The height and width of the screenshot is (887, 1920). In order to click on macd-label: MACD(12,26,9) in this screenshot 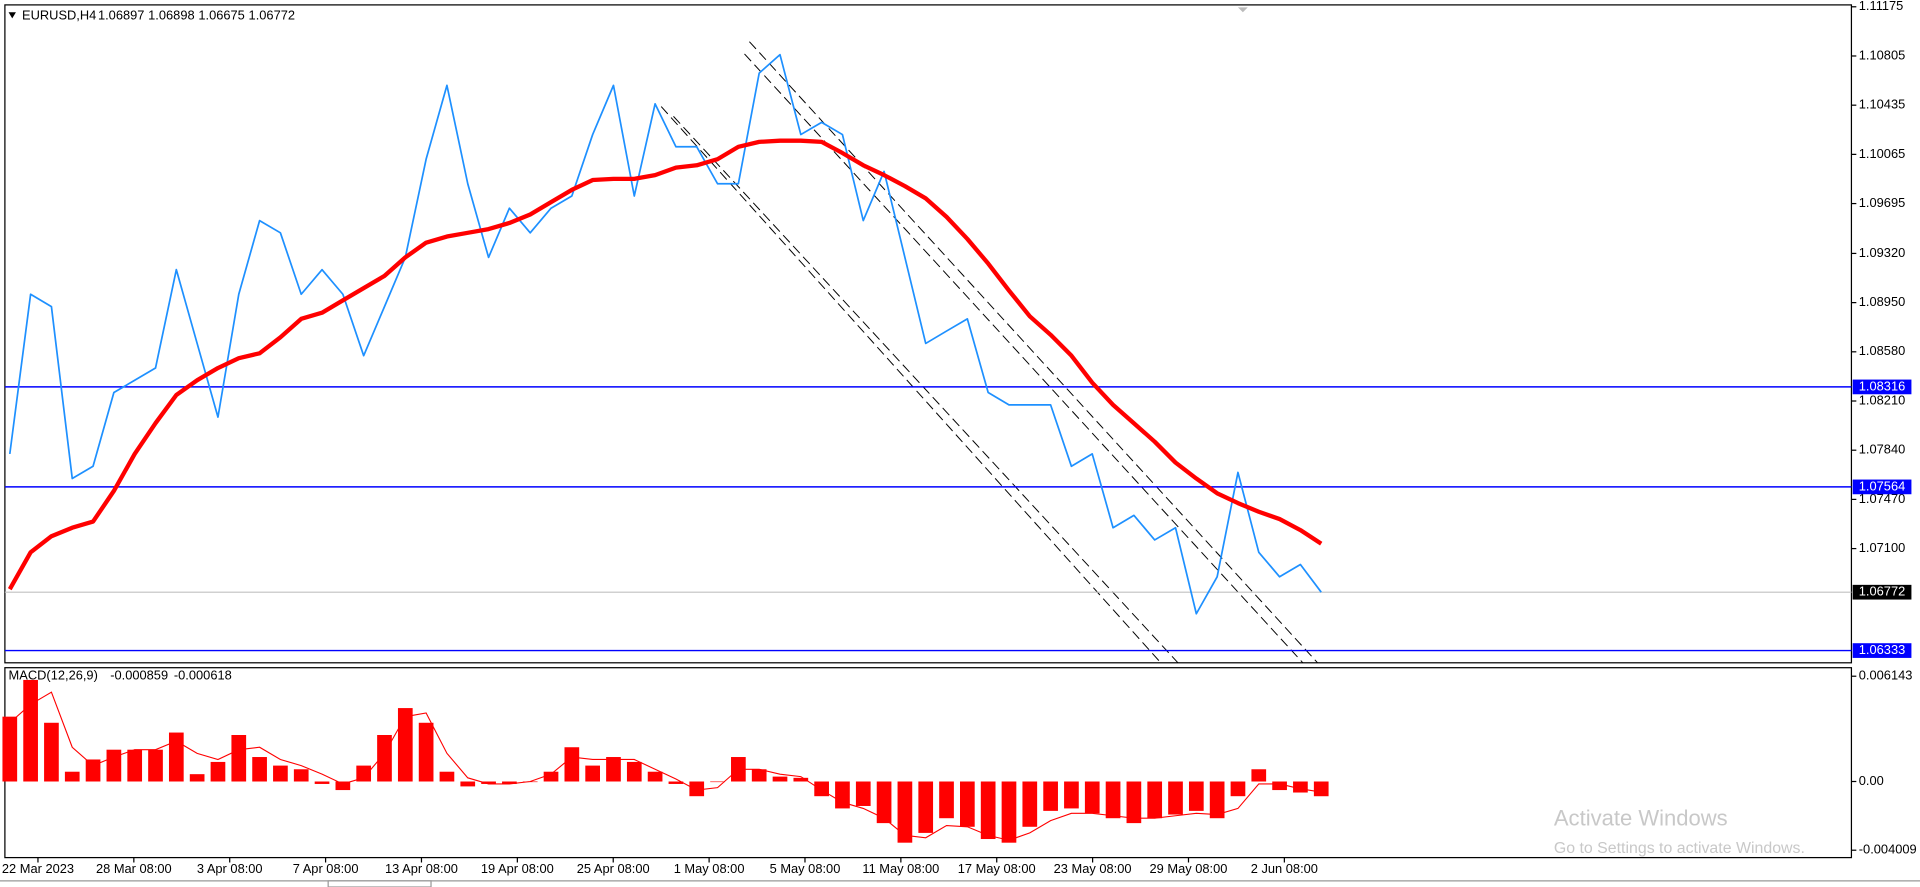, I will do `click(53, 675)`.